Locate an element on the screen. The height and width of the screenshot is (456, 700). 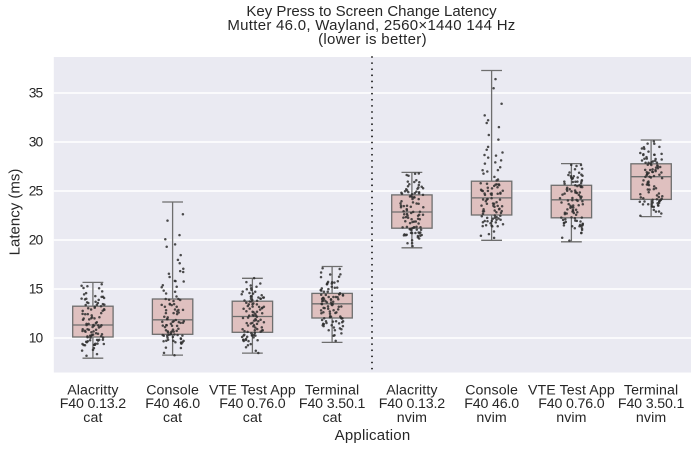
svg-text: 15 is located at coordinates (36, 289).